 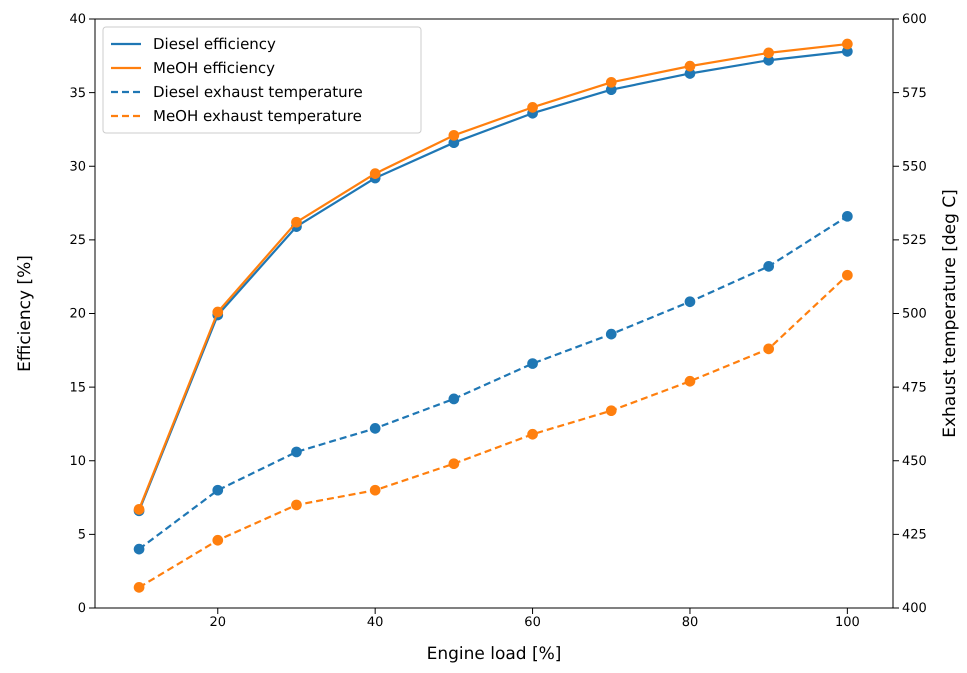 I want to click on y-tick-label: 20, so click(x=77, y=314).